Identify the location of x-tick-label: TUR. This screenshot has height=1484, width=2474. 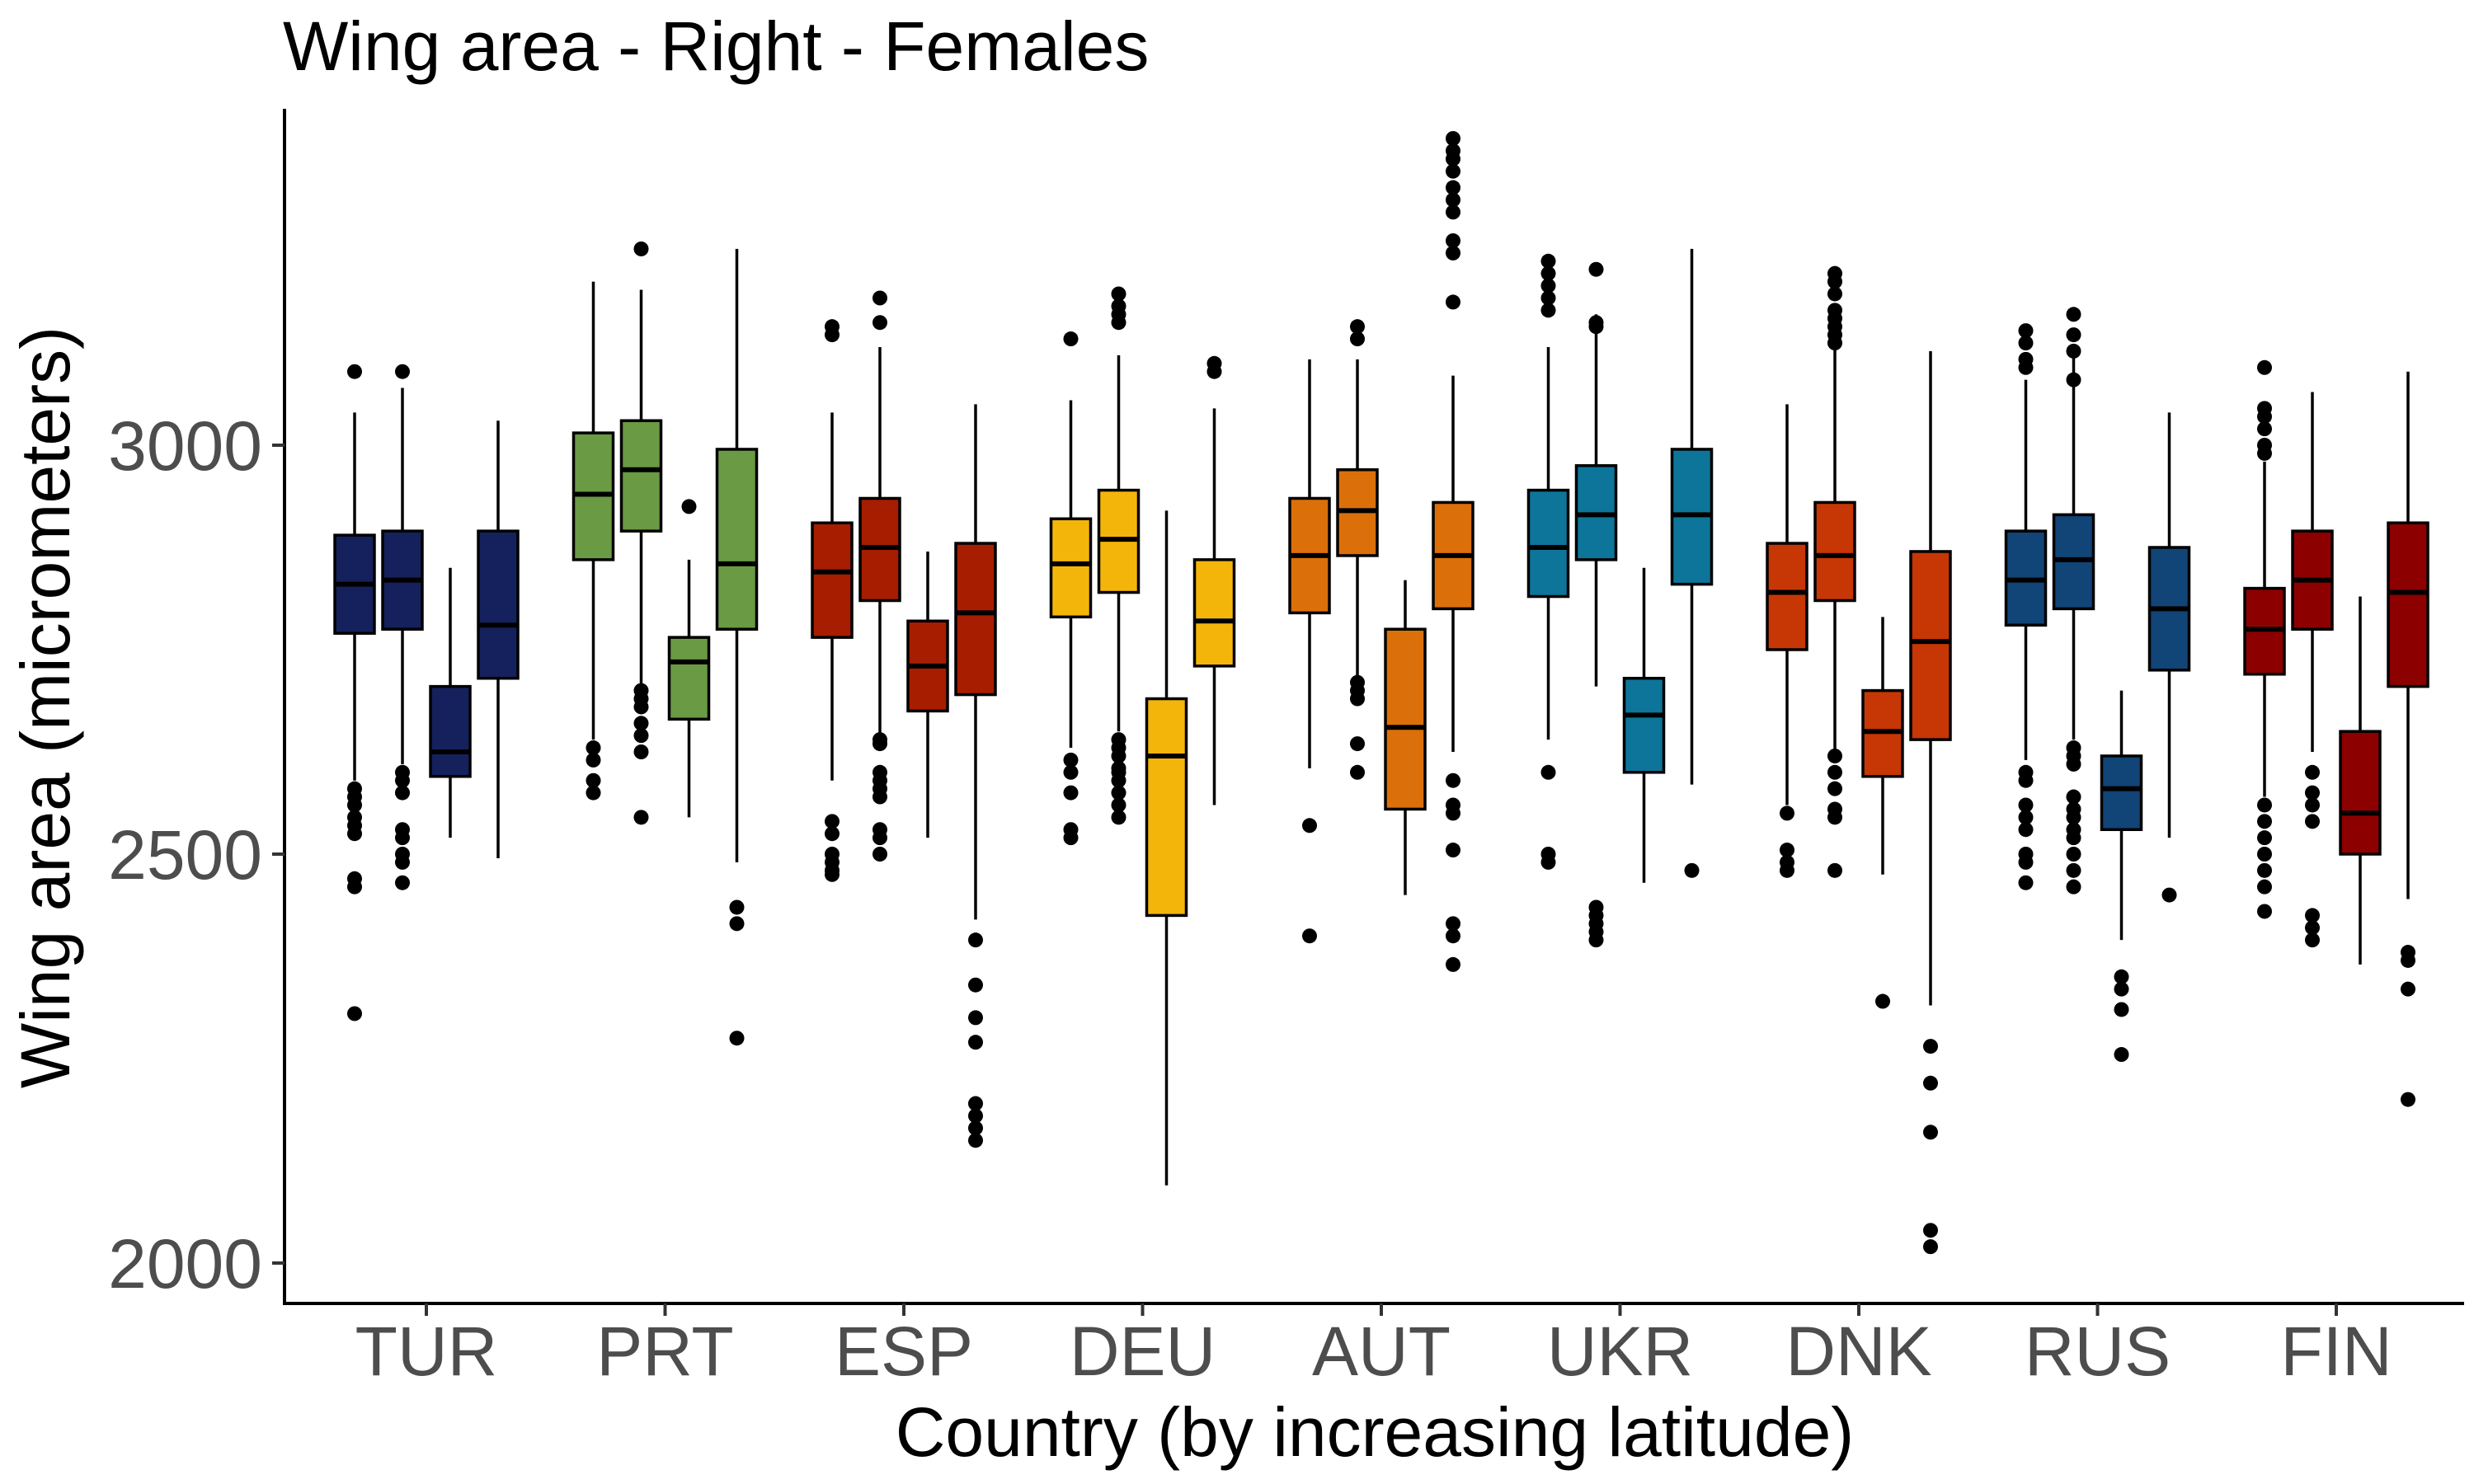
(426, 1351).